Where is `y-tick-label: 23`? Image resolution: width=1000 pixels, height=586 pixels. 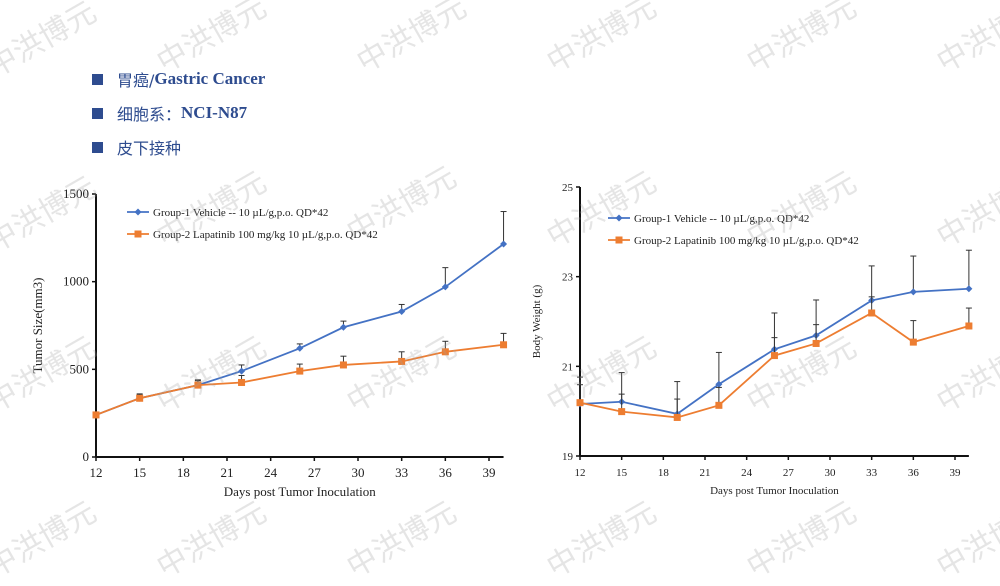
y-tick-label: 23 is located at coordinates (568, 278).